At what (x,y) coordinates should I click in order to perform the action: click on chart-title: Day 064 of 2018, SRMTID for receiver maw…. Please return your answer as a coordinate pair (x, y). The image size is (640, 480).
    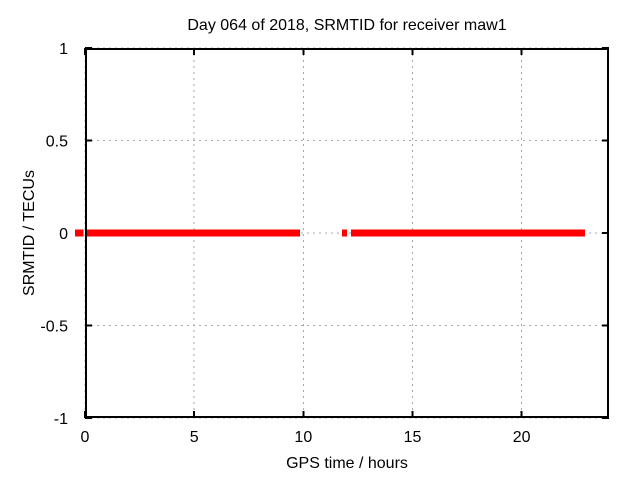
    Looking at the image, I should click on (346, 25).